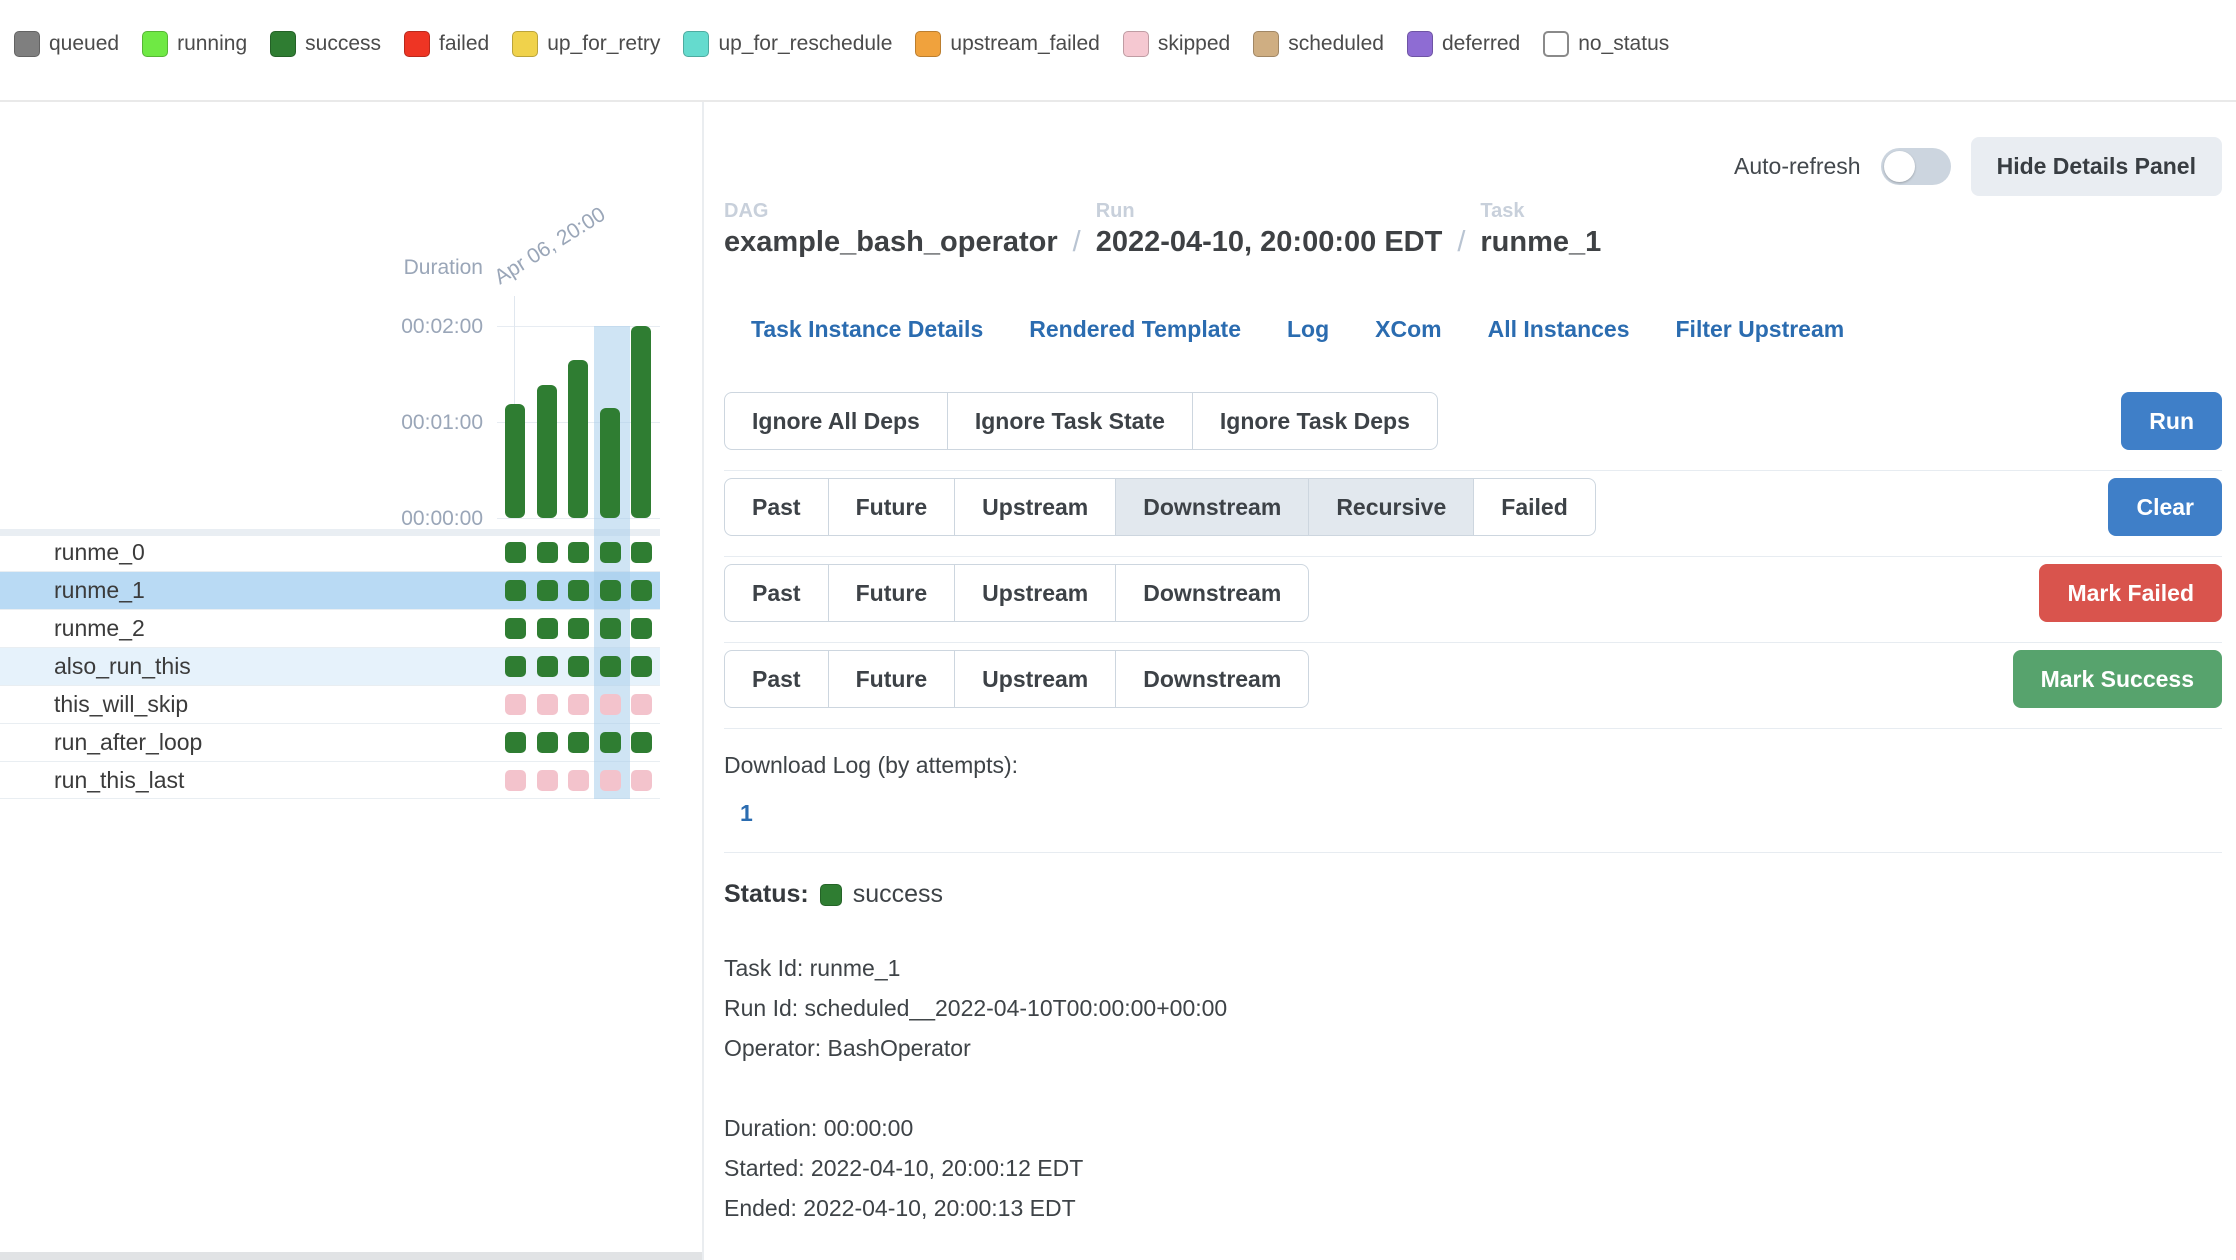 Image resolution: width=2236 pixels, height=1260 pixels. I want to click on panel-controls: Auto-refresh Hide Details Panel, so click(1978, 166).